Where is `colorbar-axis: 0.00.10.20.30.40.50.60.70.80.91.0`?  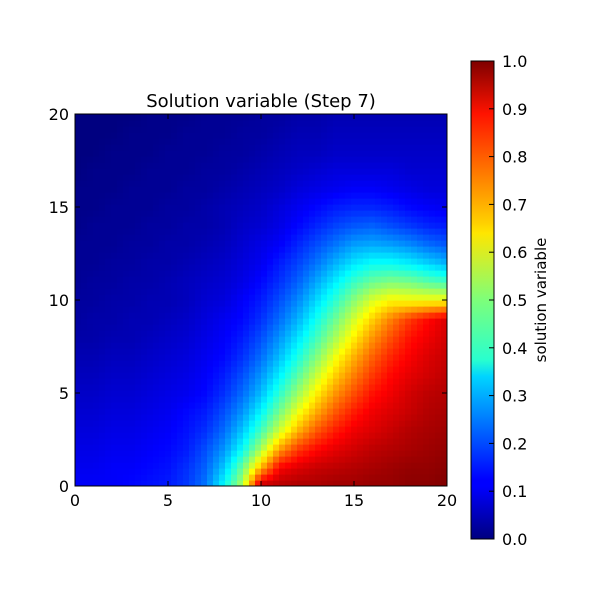 colorbar-axis: 0.00.10.20.30.40.50.60.70.80.91.0 is located at coordinates (508, 300).